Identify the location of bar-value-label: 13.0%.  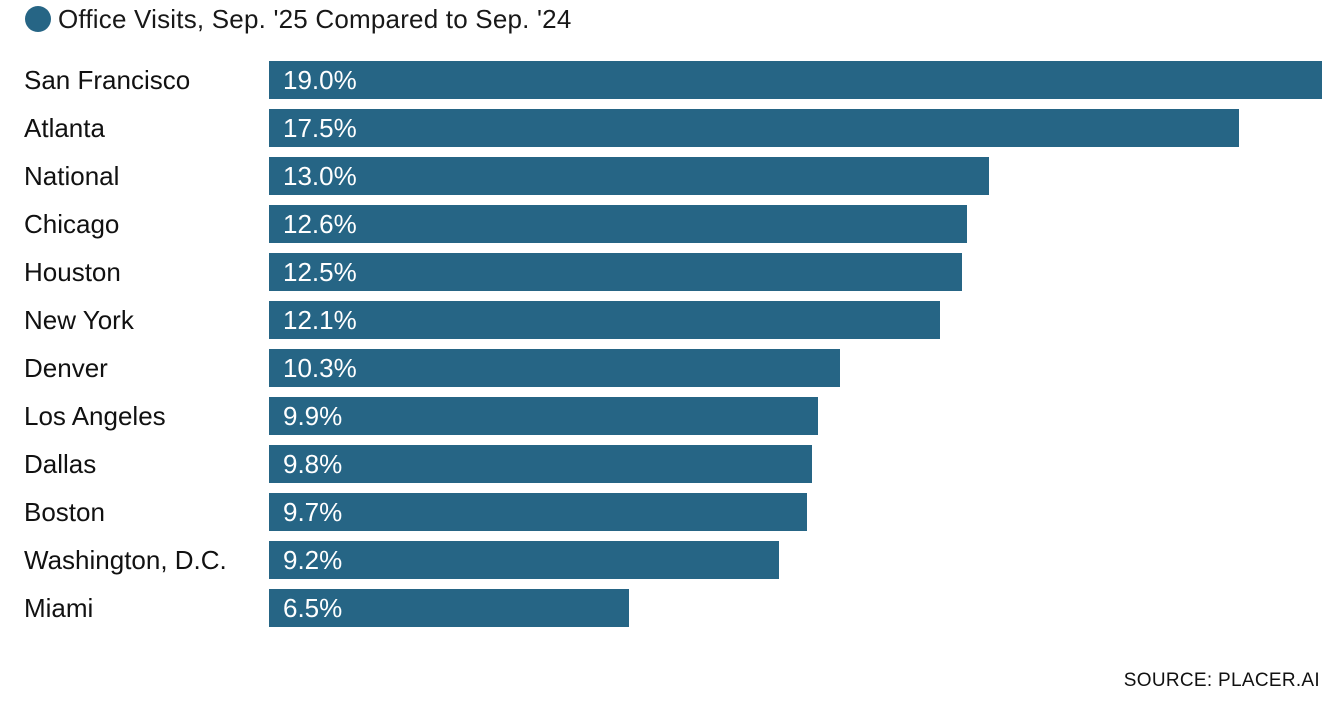
(320, 175).